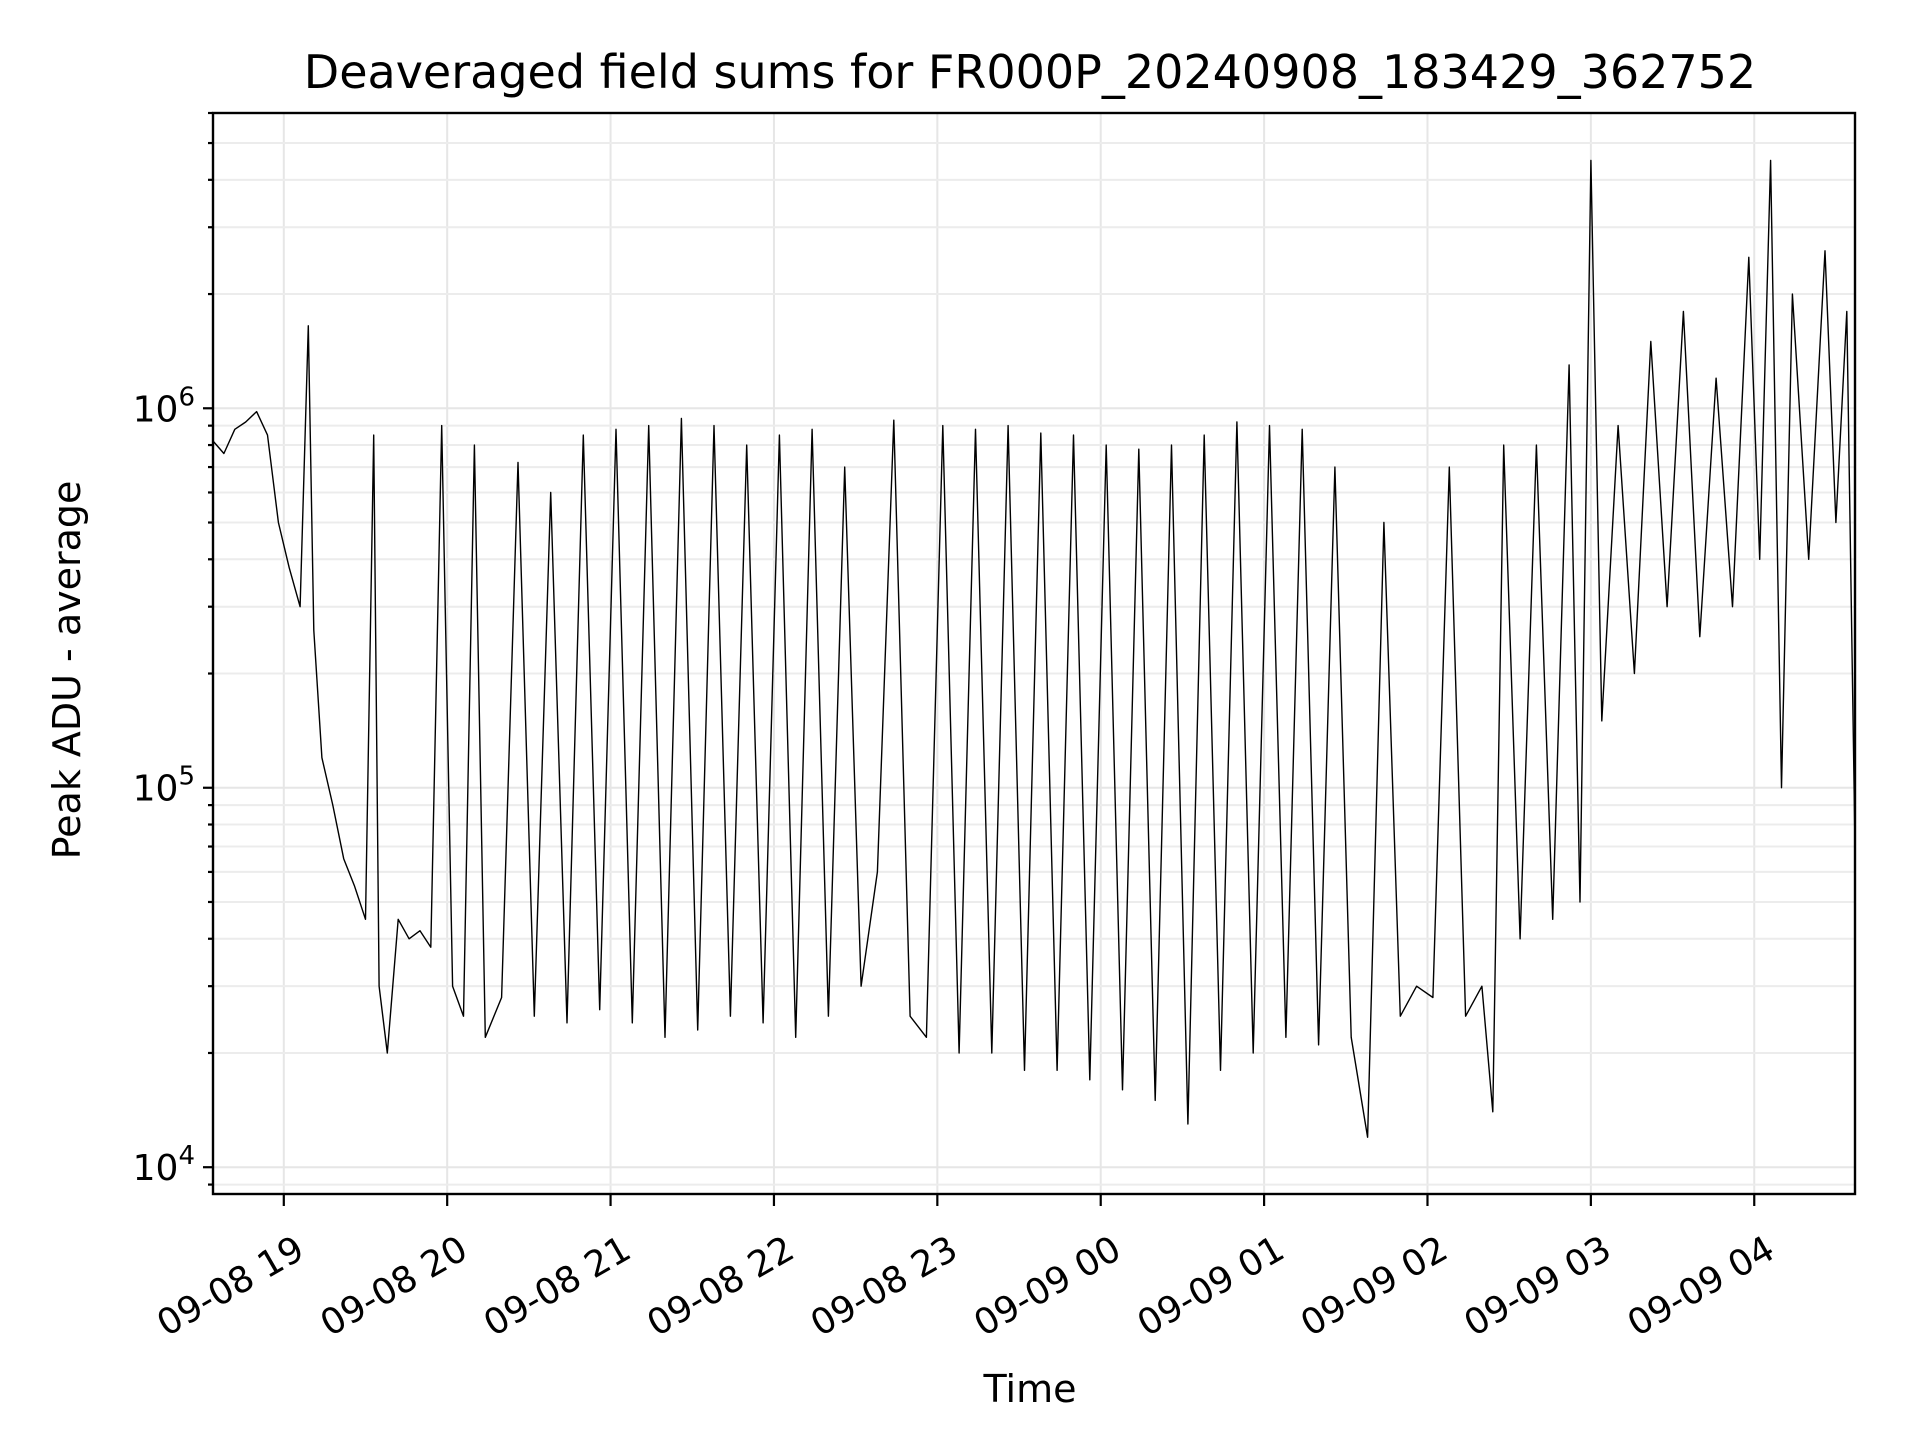 This screenshot has height=1440, width=1920. What do you see at coordinates (1030, 1389) in the screenshot?
I see `x-axis-label: Time` at bounding box center [1030, 1389].